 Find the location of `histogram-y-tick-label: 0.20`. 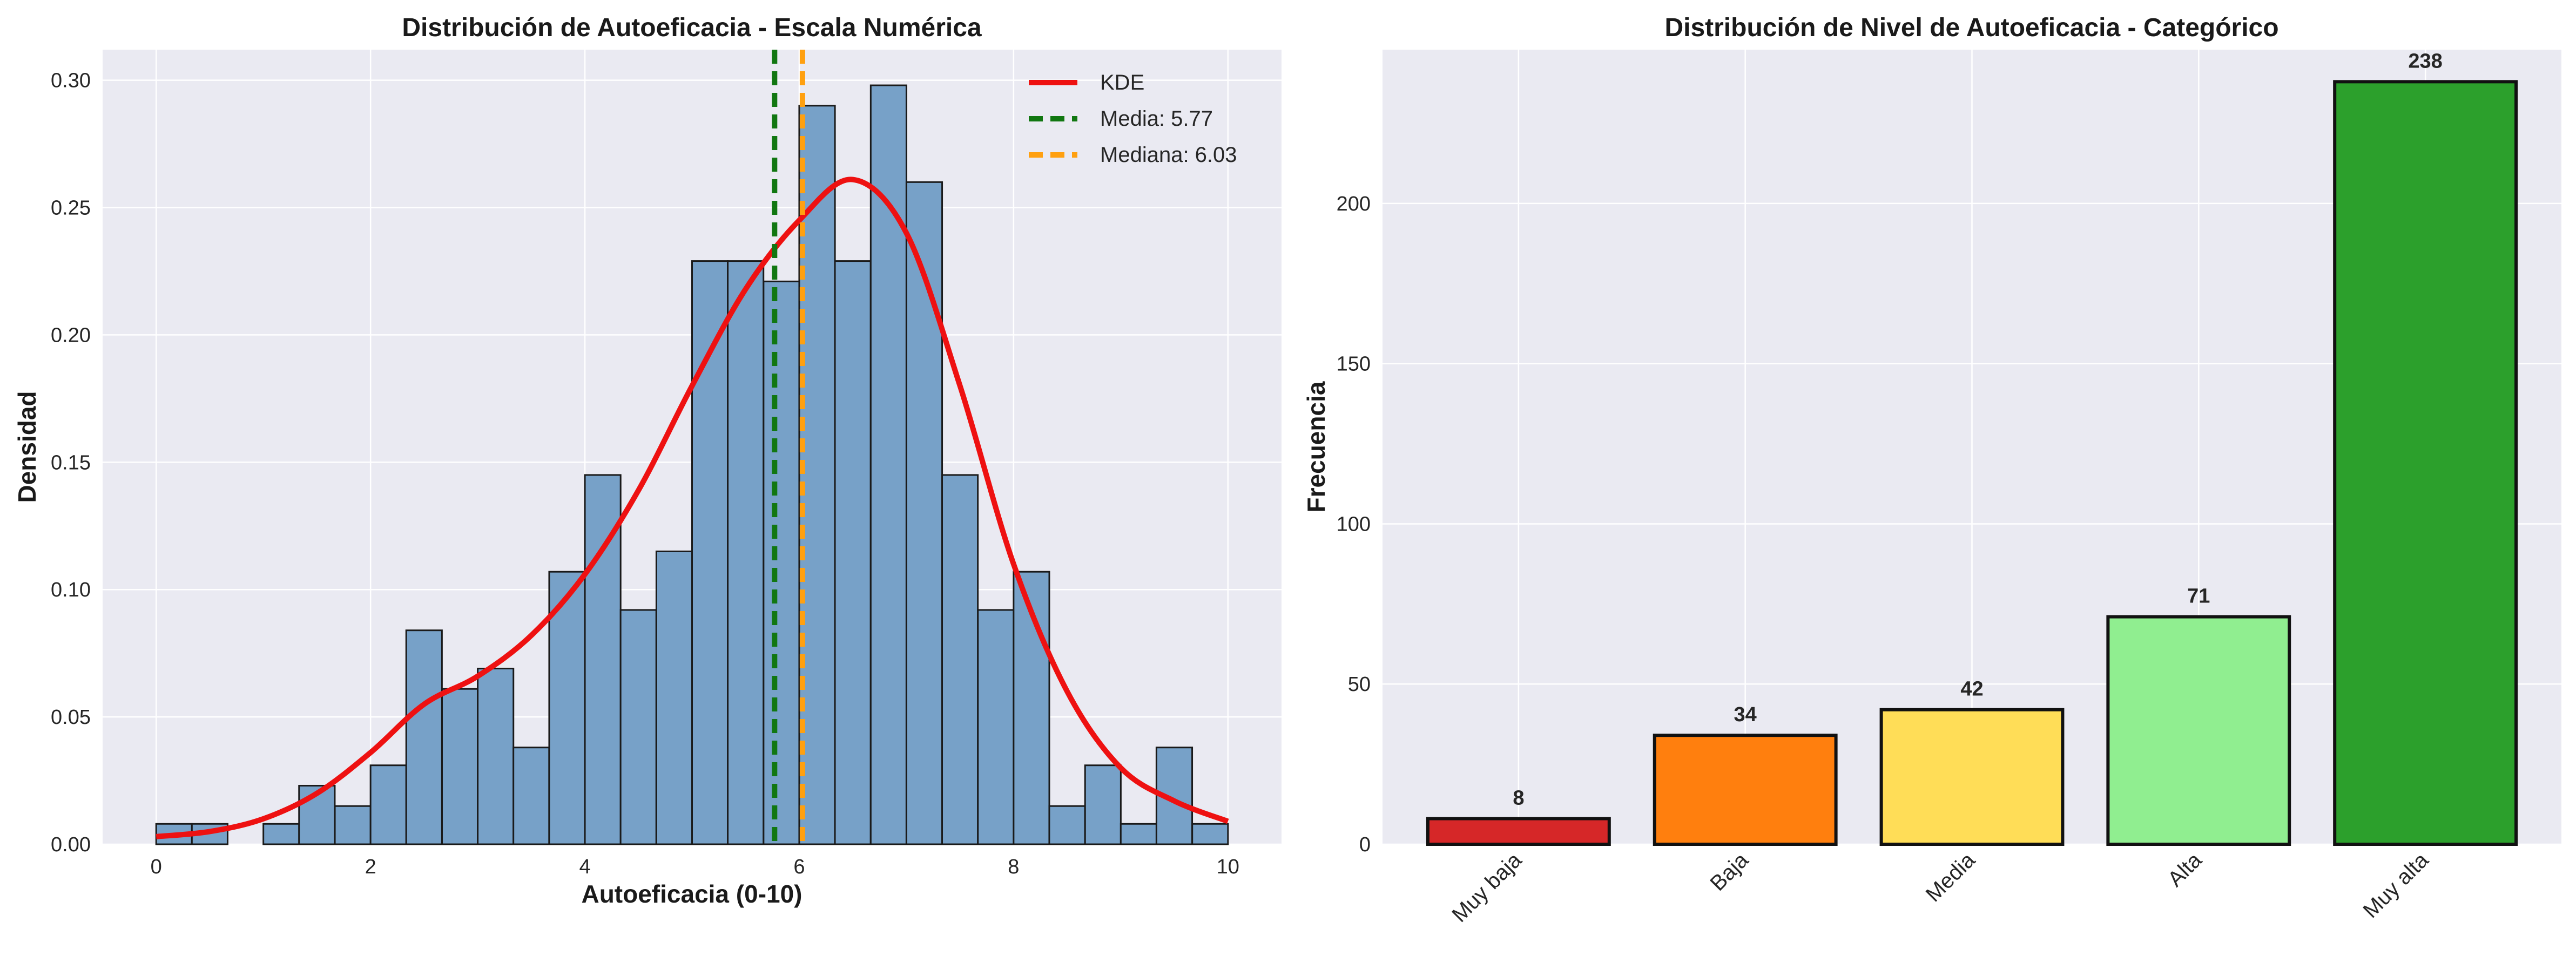

histogram-y-tick-label: 0.20 is located at coordinates (71, 335).